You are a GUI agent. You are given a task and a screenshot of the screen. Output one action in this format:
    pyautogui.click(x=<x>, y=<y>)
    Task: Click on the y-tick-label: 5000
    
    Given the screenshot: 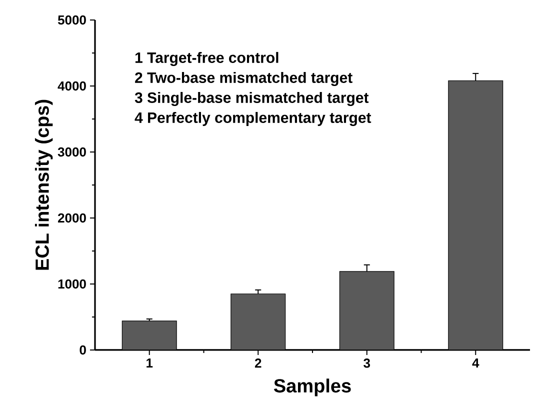 What is the action you would take?
    pyautogui.click(x=72, y=20)
    